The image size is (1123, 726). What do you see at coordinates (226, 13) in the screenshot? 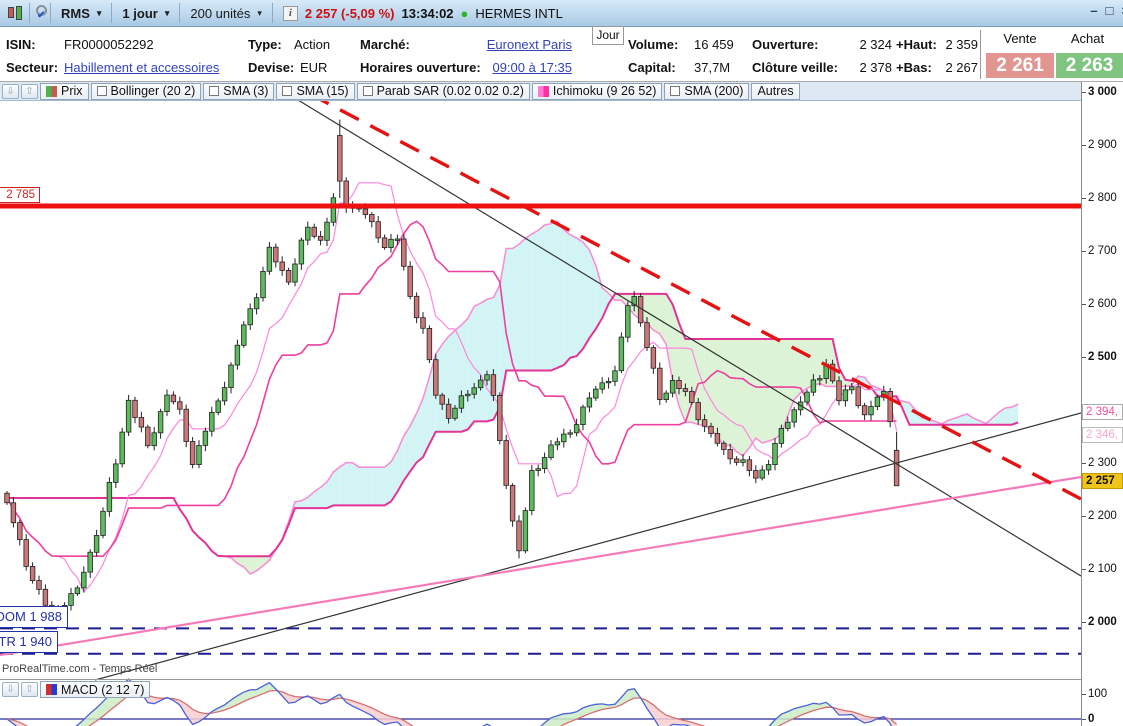
I see `units-dropdown: 200 unités ▾` at bounding box center [226, 13].